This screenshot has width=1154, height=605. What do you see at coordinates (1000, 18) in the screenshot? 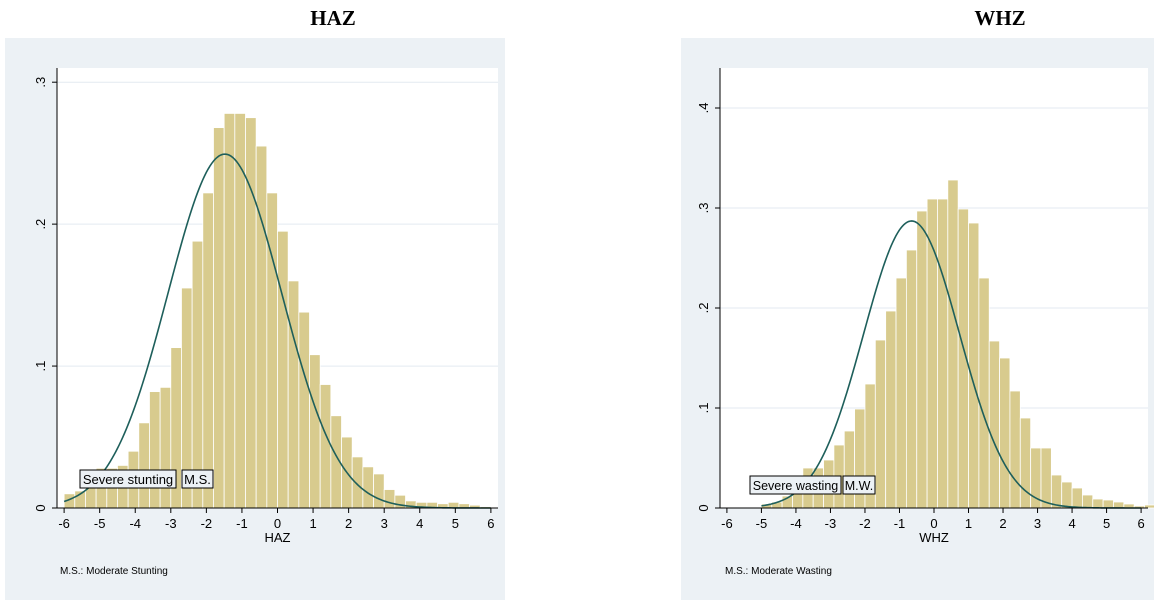
I see `chart-title-whz: WHZ` at bounding box center [1000, 18].